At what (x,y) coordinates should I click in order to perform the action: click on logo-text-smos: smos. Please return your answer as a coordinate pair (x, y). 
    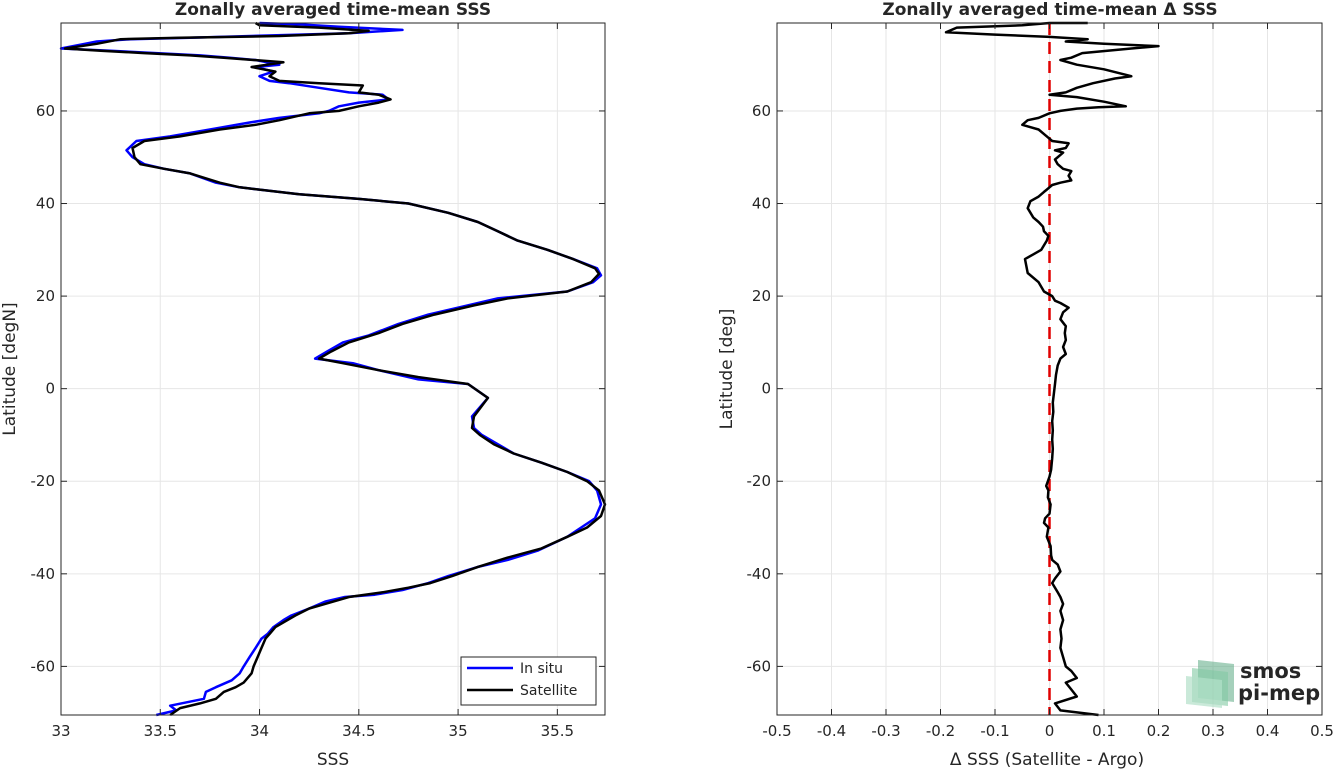
    Looking at the image, I should click on (1270, 671).